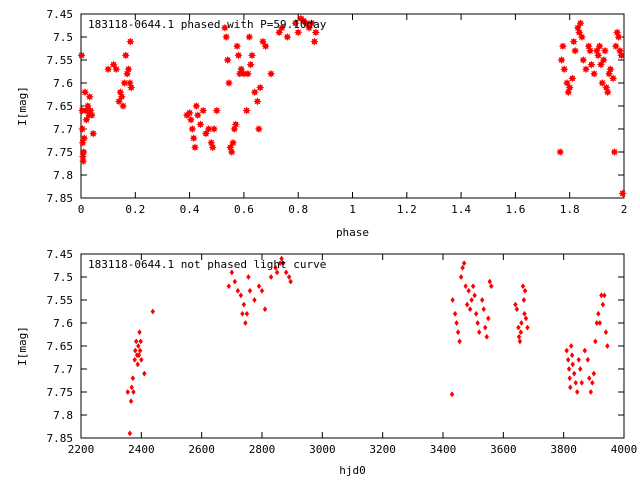  Describe the element at coordinates (63, 129) in the screenshot. I see `y-tick-label: 7.7` at that location.